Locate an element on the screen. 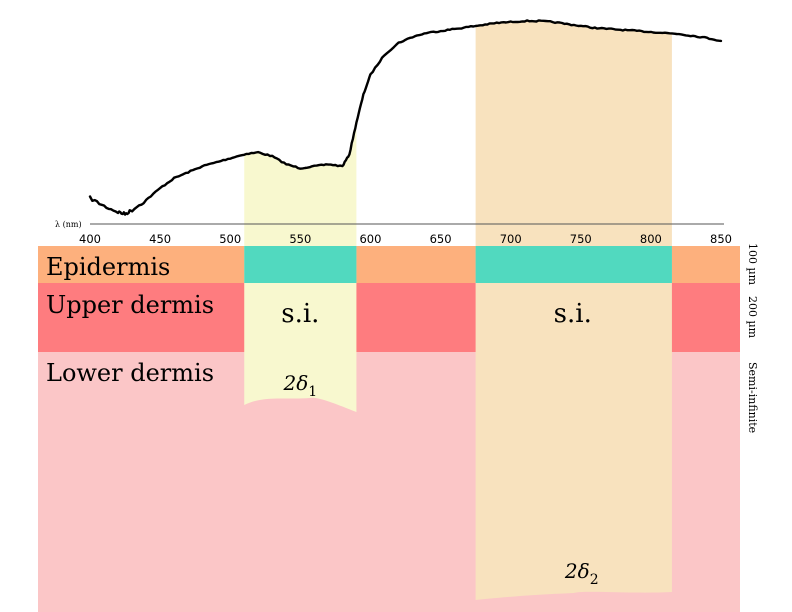  band-2-depth-label: 2δ2 is located at coordinates (581, 573).